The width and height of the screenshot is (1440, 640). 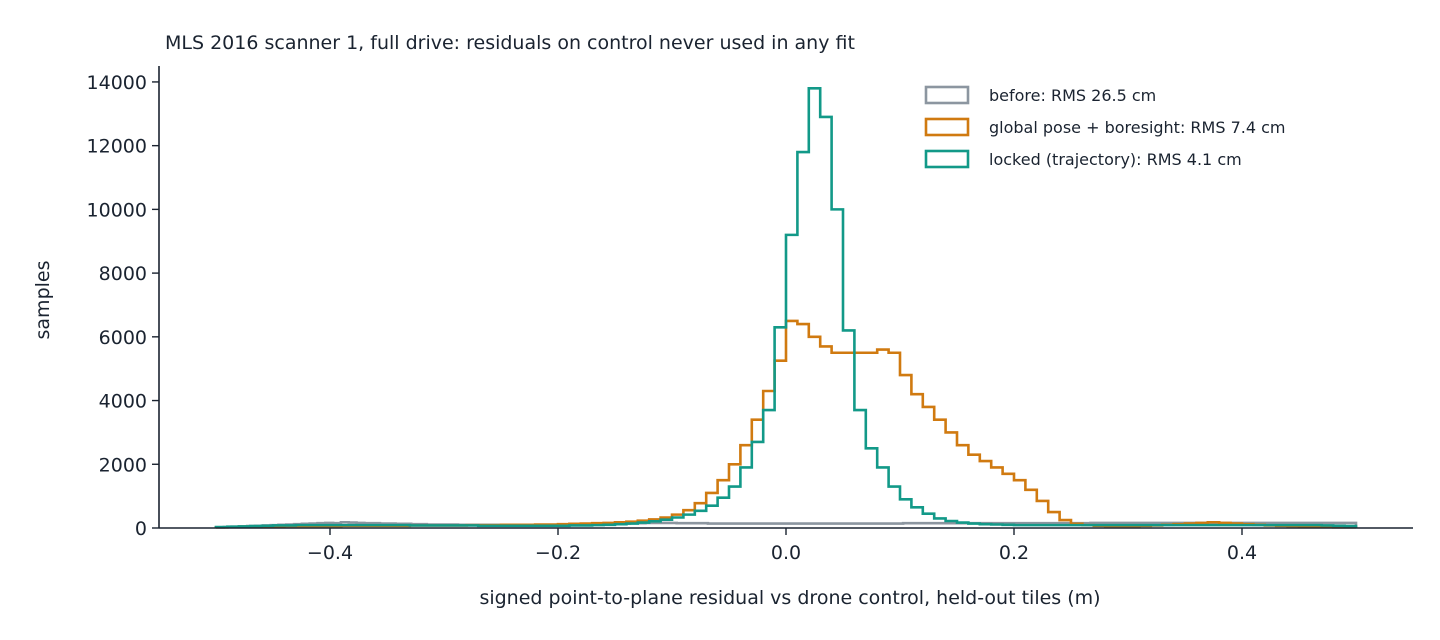 I want to click on legend-label-2: global pose + boresight: RMS 7.4 cm, so click(x=1137, y=127).